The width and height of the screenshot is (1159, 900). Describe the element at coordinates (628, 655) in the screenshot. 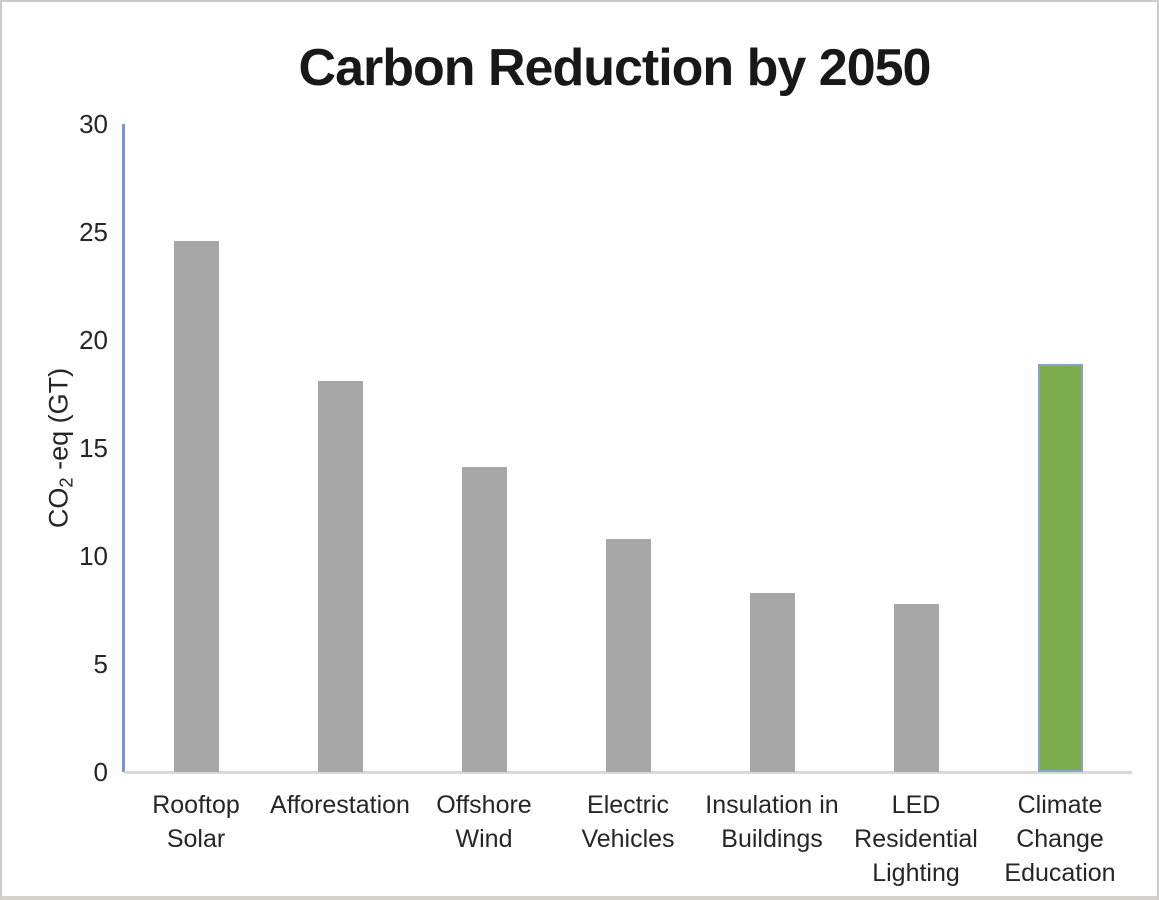

I see `bar-electric-vehicles` at that location.